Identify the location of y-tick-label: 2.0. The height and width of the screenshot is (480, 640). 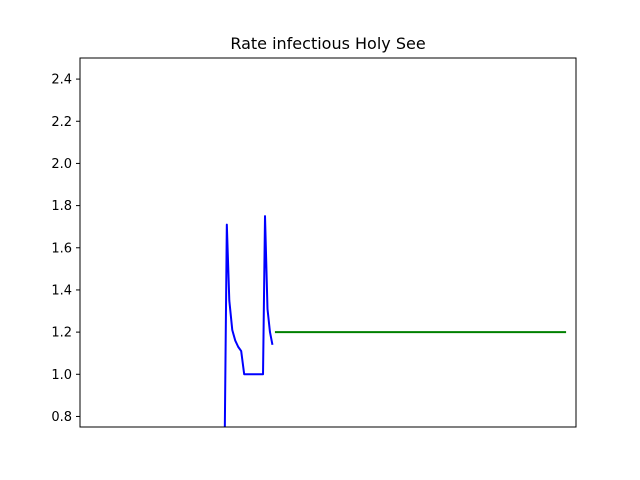
(61, 164).